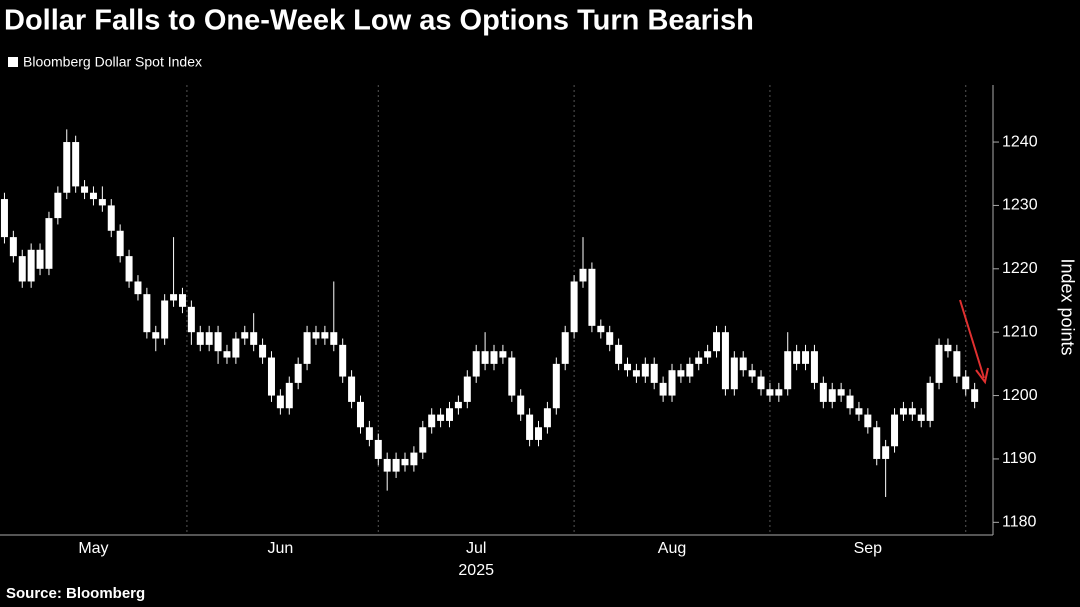 Image resolution: width=1080 pixels, height=607 pixels. What do you see at coordinates (972, 339) in the screenshot?
I see `arrow` at bounding box center [972, 339].